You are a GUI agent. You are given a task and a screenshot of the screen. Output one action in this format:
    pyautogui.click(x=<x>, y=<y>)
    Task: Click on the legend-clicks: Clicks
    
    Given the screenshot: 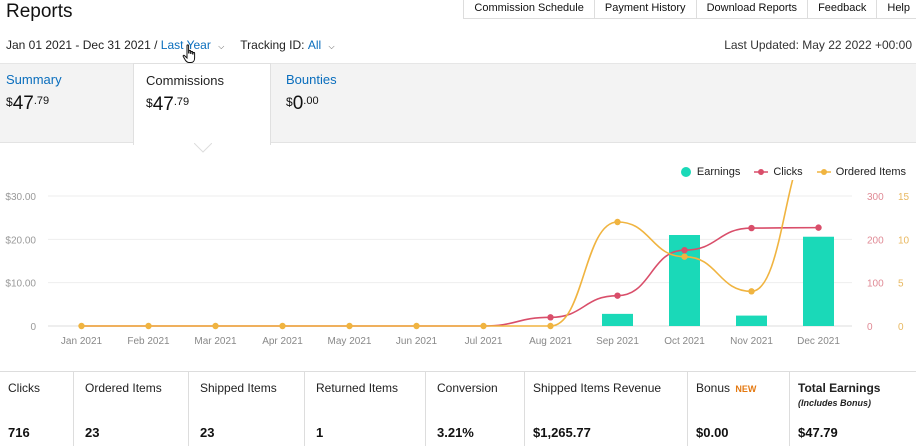 What is the action you would take?
    pyautogui.click(x=778, y=172)
    